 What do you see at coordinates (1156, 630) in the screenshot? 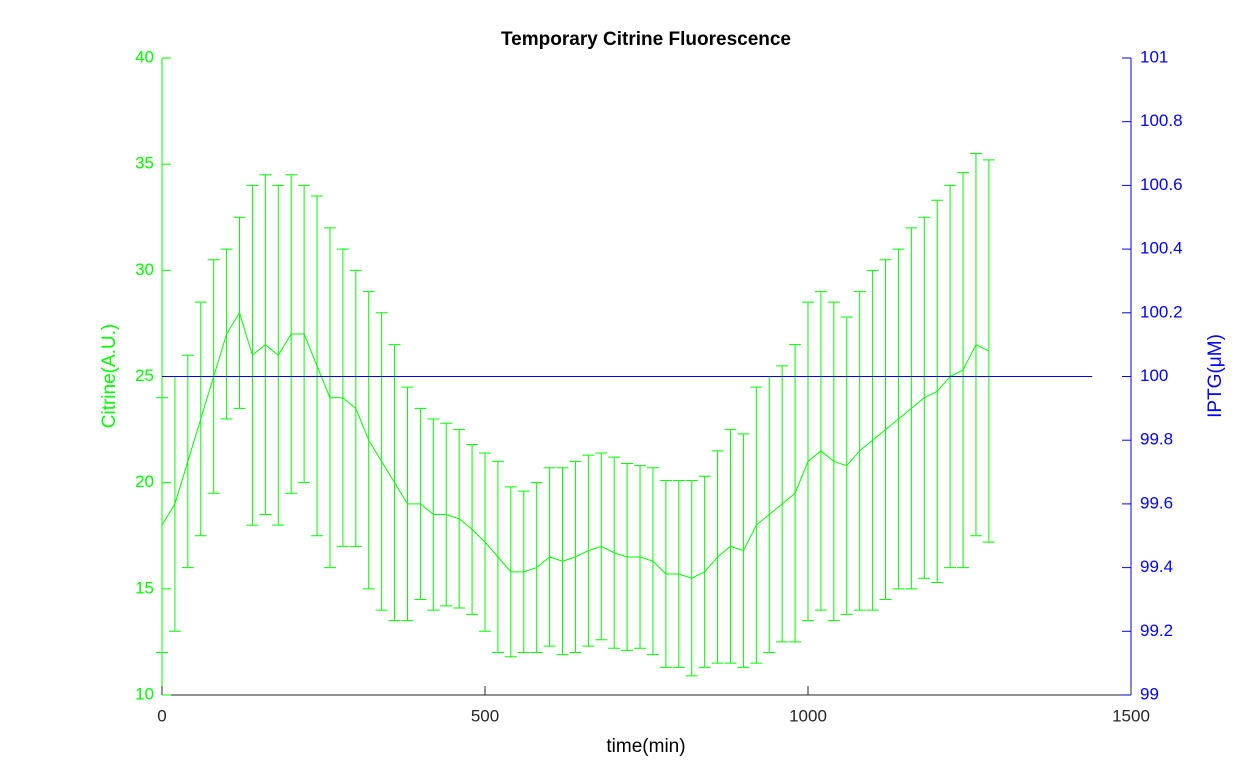
I see `y2-tick-label: 99.2` at bounding box center [1156, 630].